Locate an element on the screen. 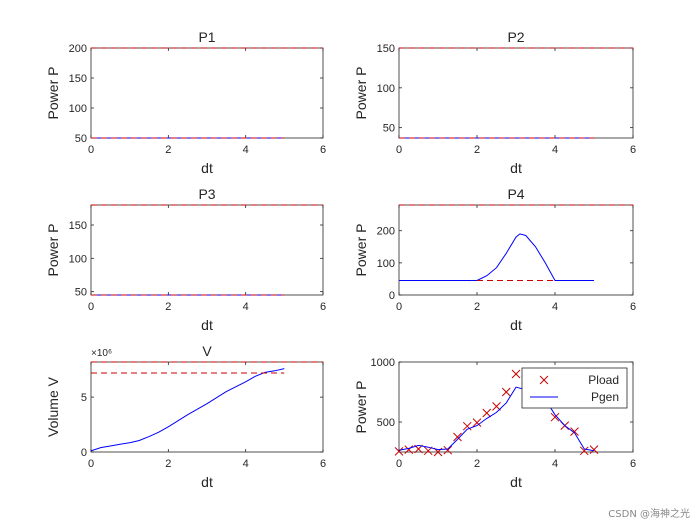 Image resolution: width=700 pixels, height=525 pixels. subplot-1: 0 2 4 6 50 100 150 200 P1 dt Power P is located at coordinates (185, 102).